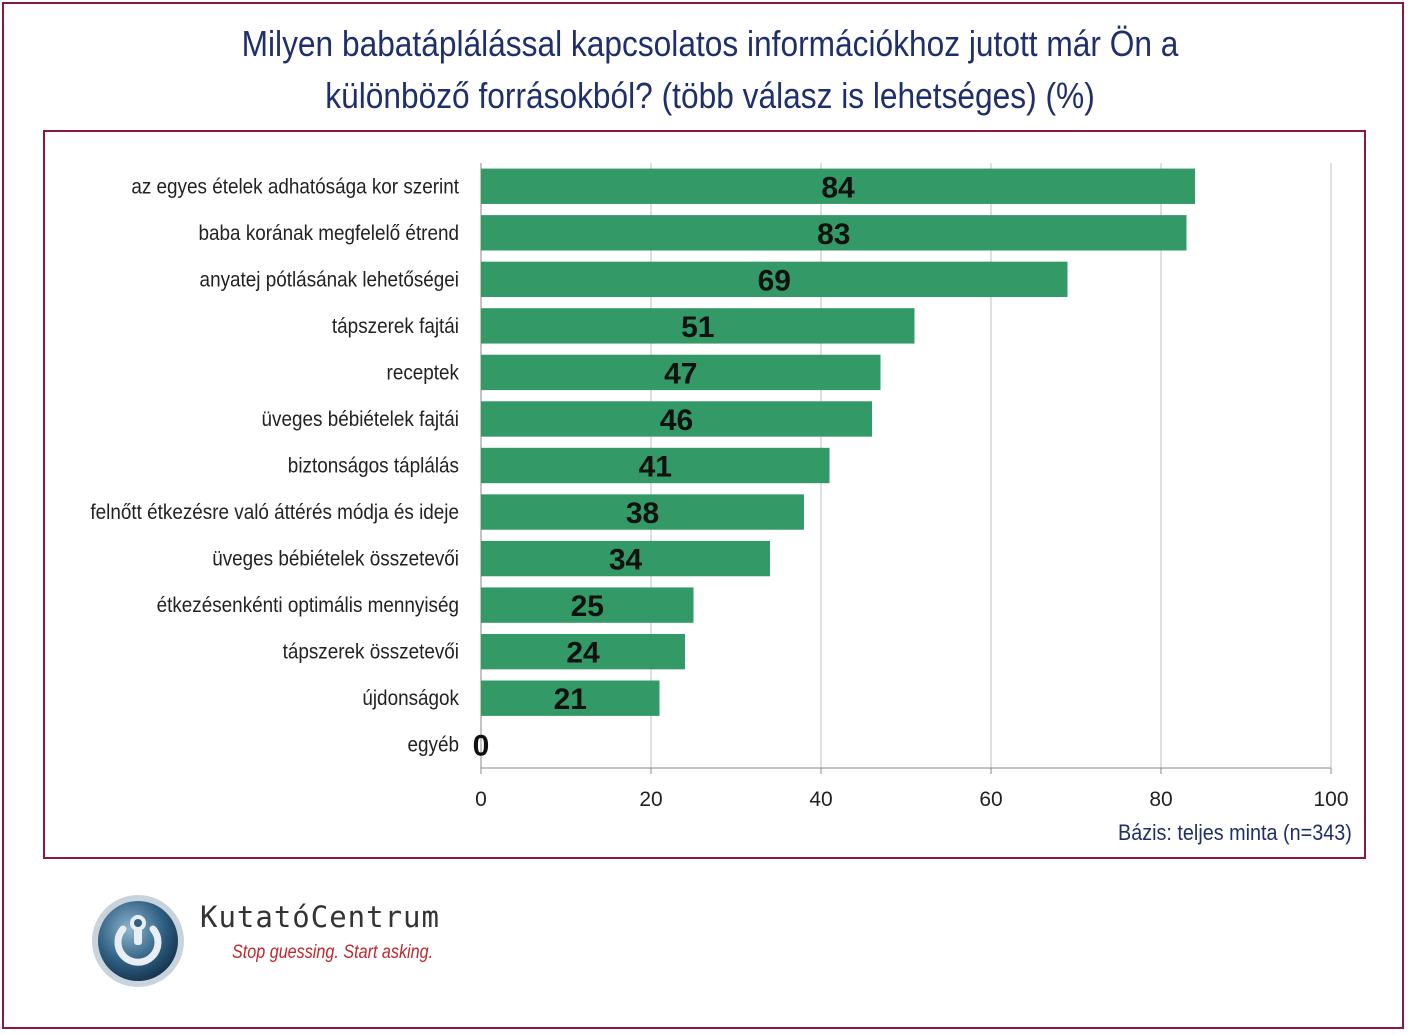  I want to click on category-label: tápszerek fajtái, so click(395, 326).